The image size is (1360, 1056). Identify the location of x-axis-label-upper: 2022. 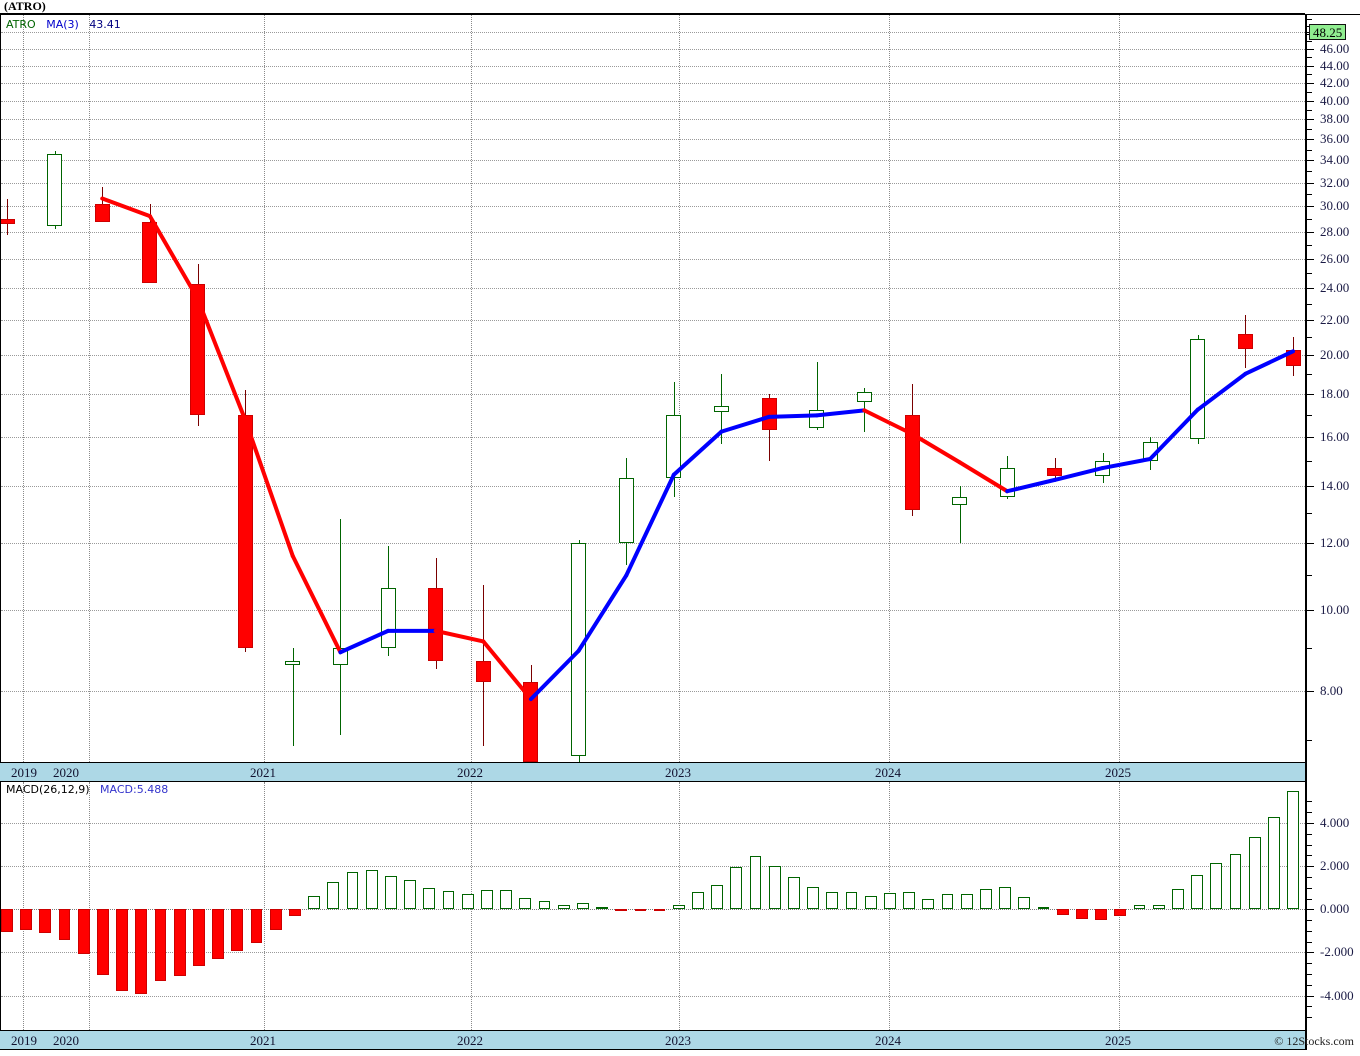
(470, 772).